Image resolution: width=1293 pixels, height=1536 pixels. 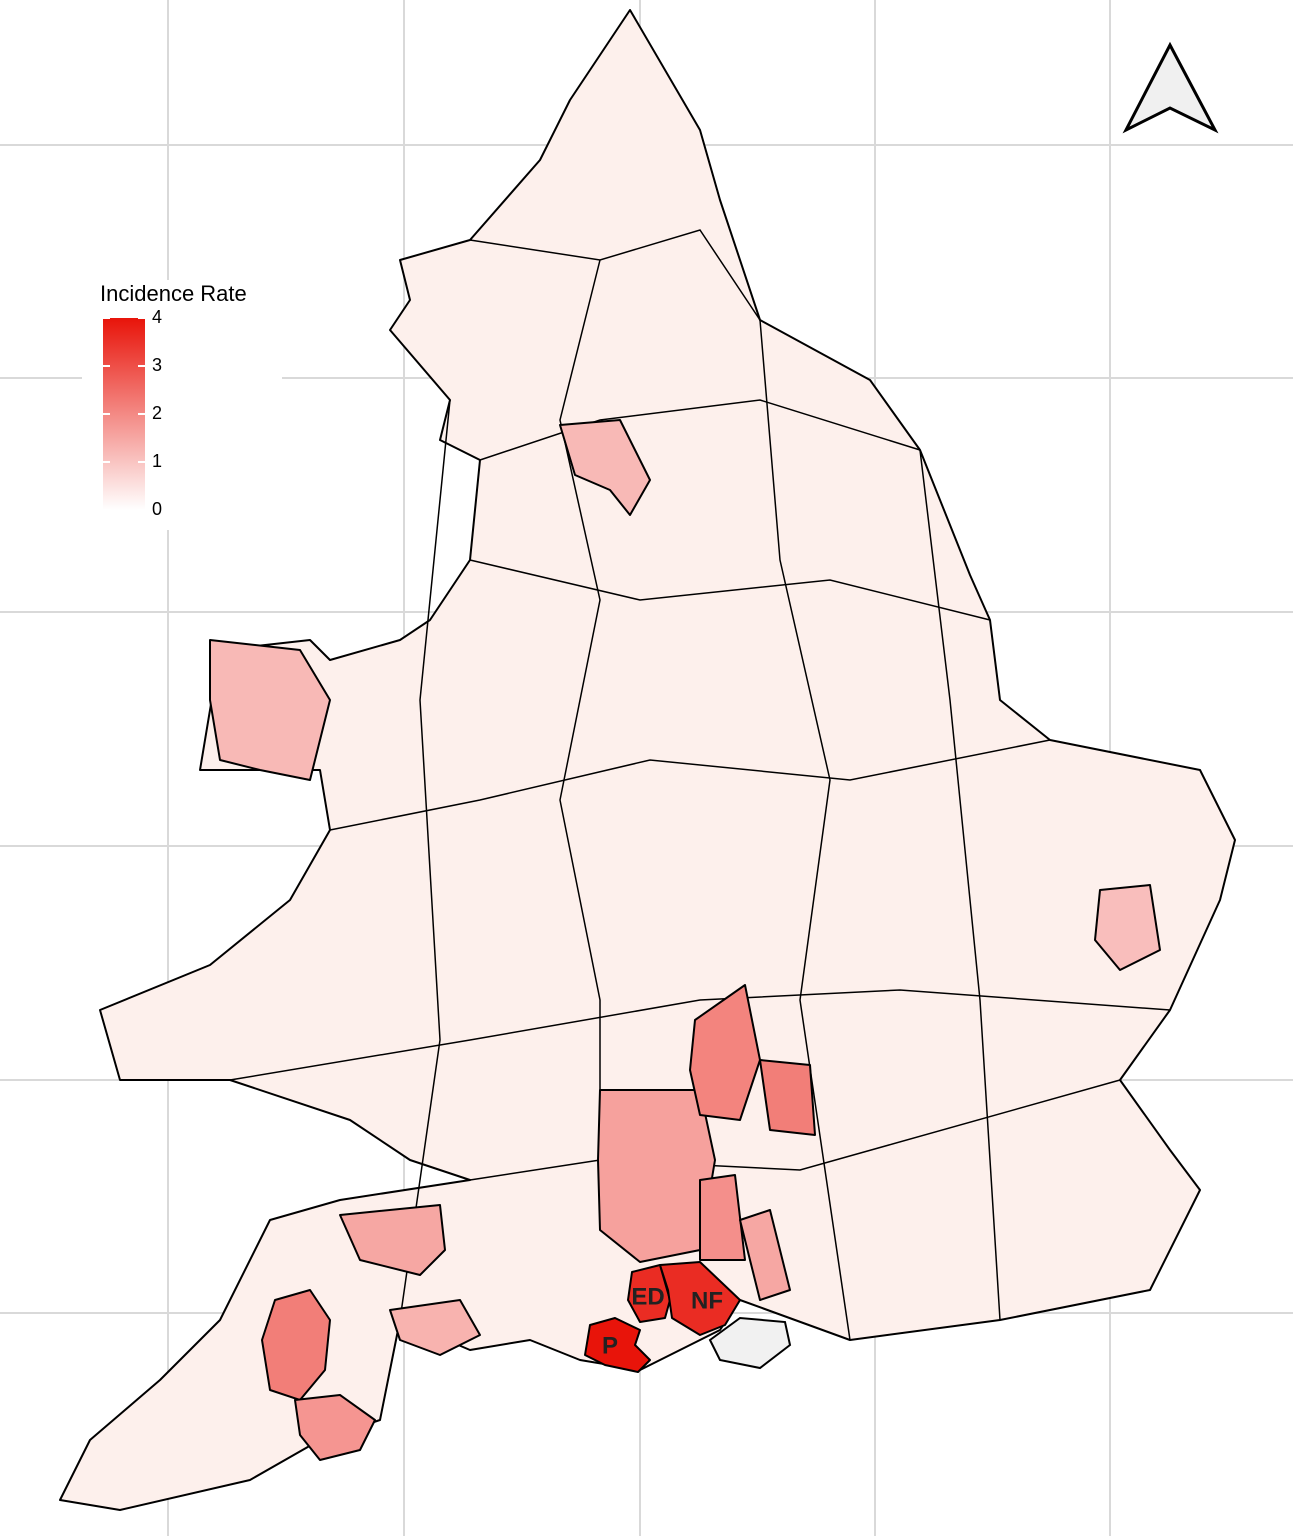 What do you see at coordinates (173, 293) in the screenshot?
I see `legend-title: Incidence Rate` at bounding box center [173, 293].